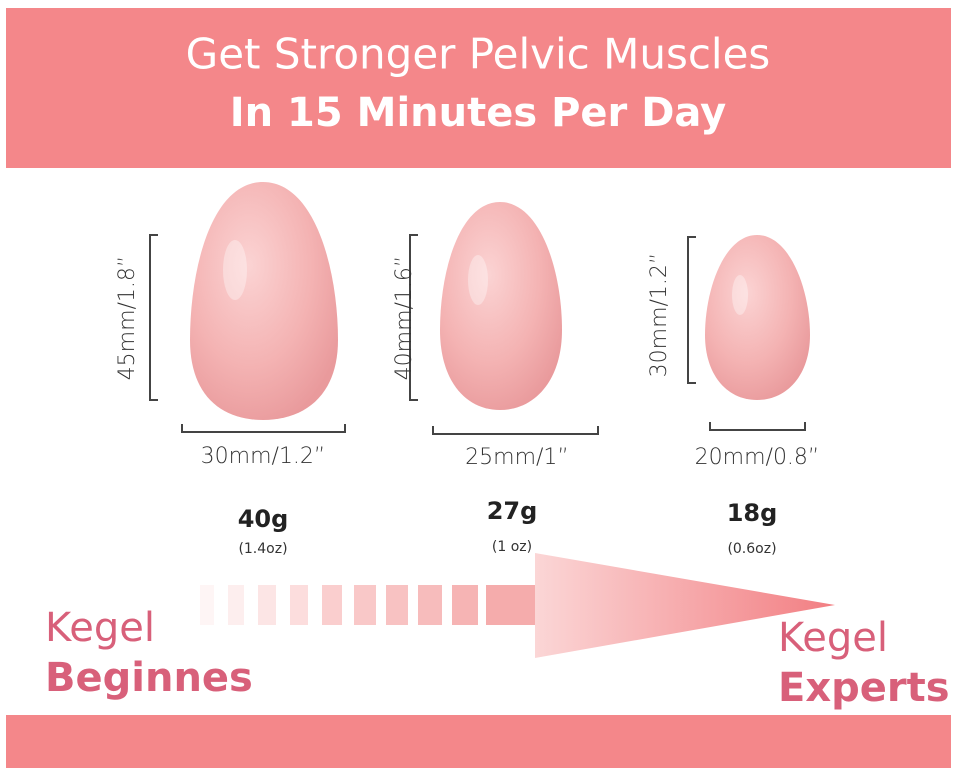 This screenshot has height=768, width=957. What do you see at coordinates (478, 54) in the screenshot?
I see `header-line1: Get Stronger Pelvic Muscles` at bounding box center [478, 54].